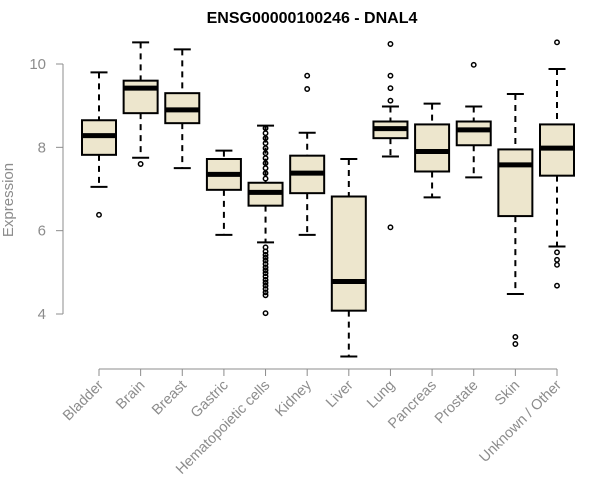 The image size is (600, 500). I want to click on y-axis-label: Expression, so click(8, 200).